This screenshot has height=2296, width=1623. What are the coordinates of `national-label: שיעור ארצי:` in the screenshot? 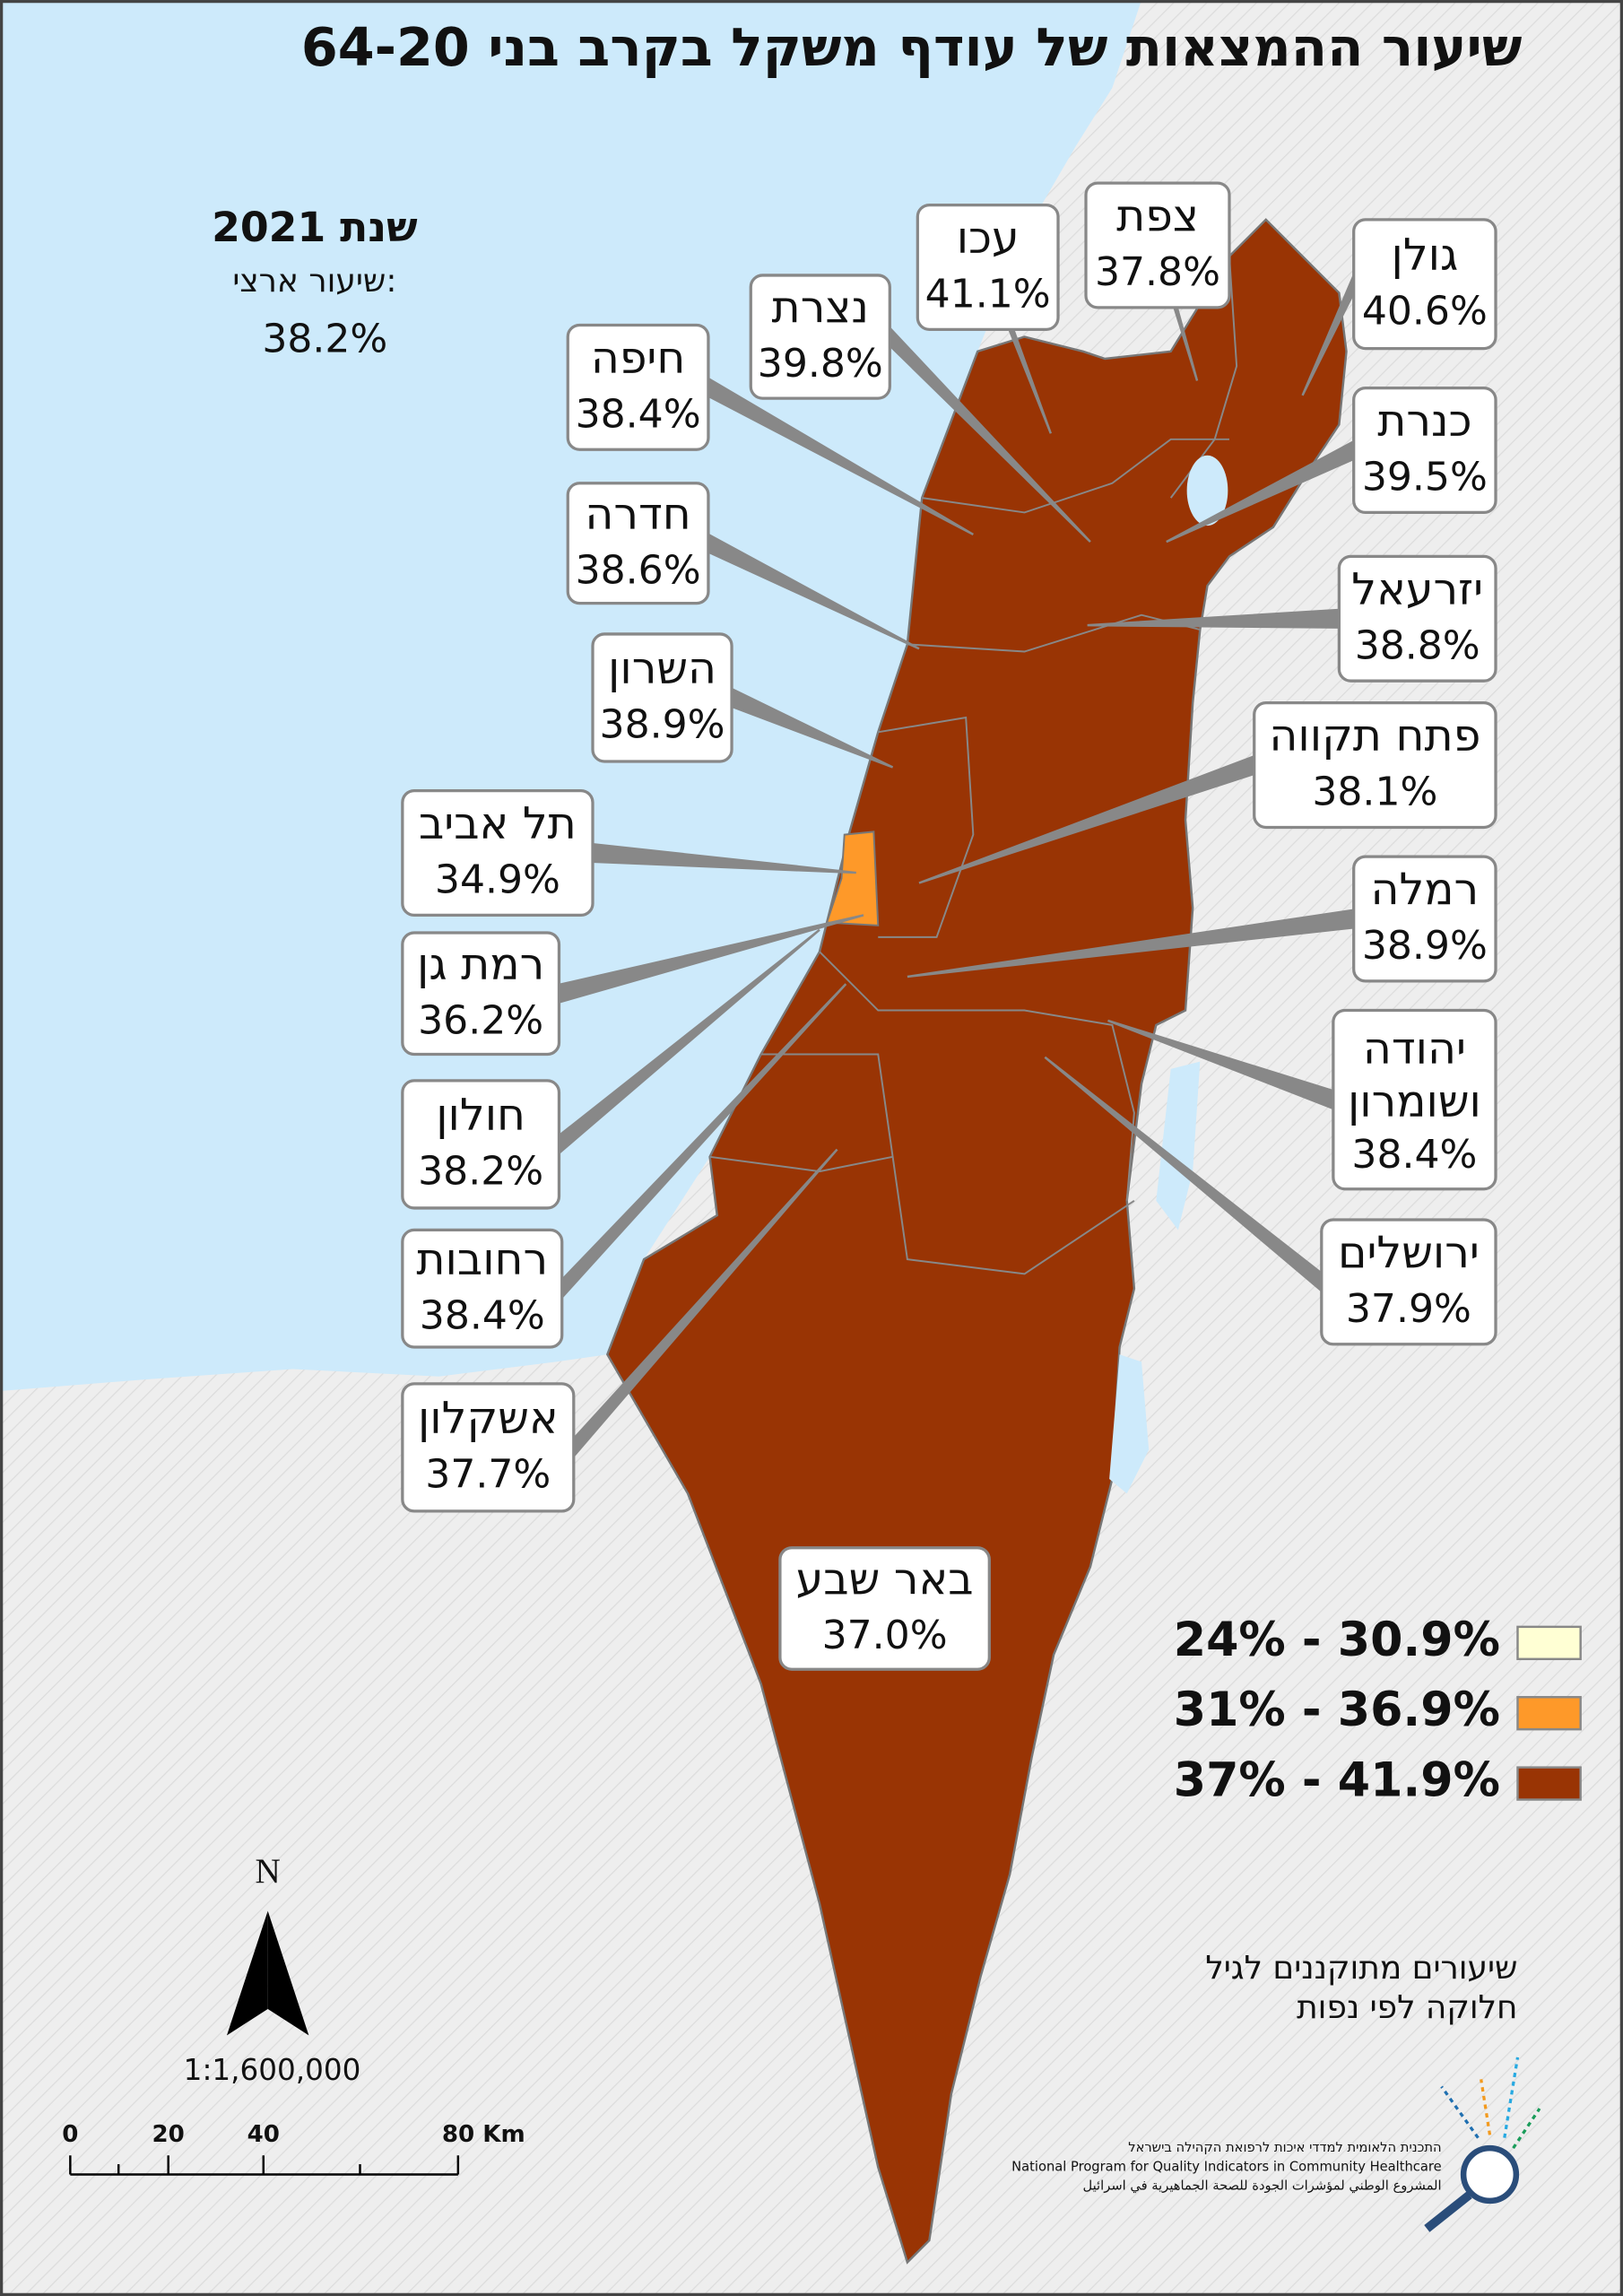 It's located at (314, 281).